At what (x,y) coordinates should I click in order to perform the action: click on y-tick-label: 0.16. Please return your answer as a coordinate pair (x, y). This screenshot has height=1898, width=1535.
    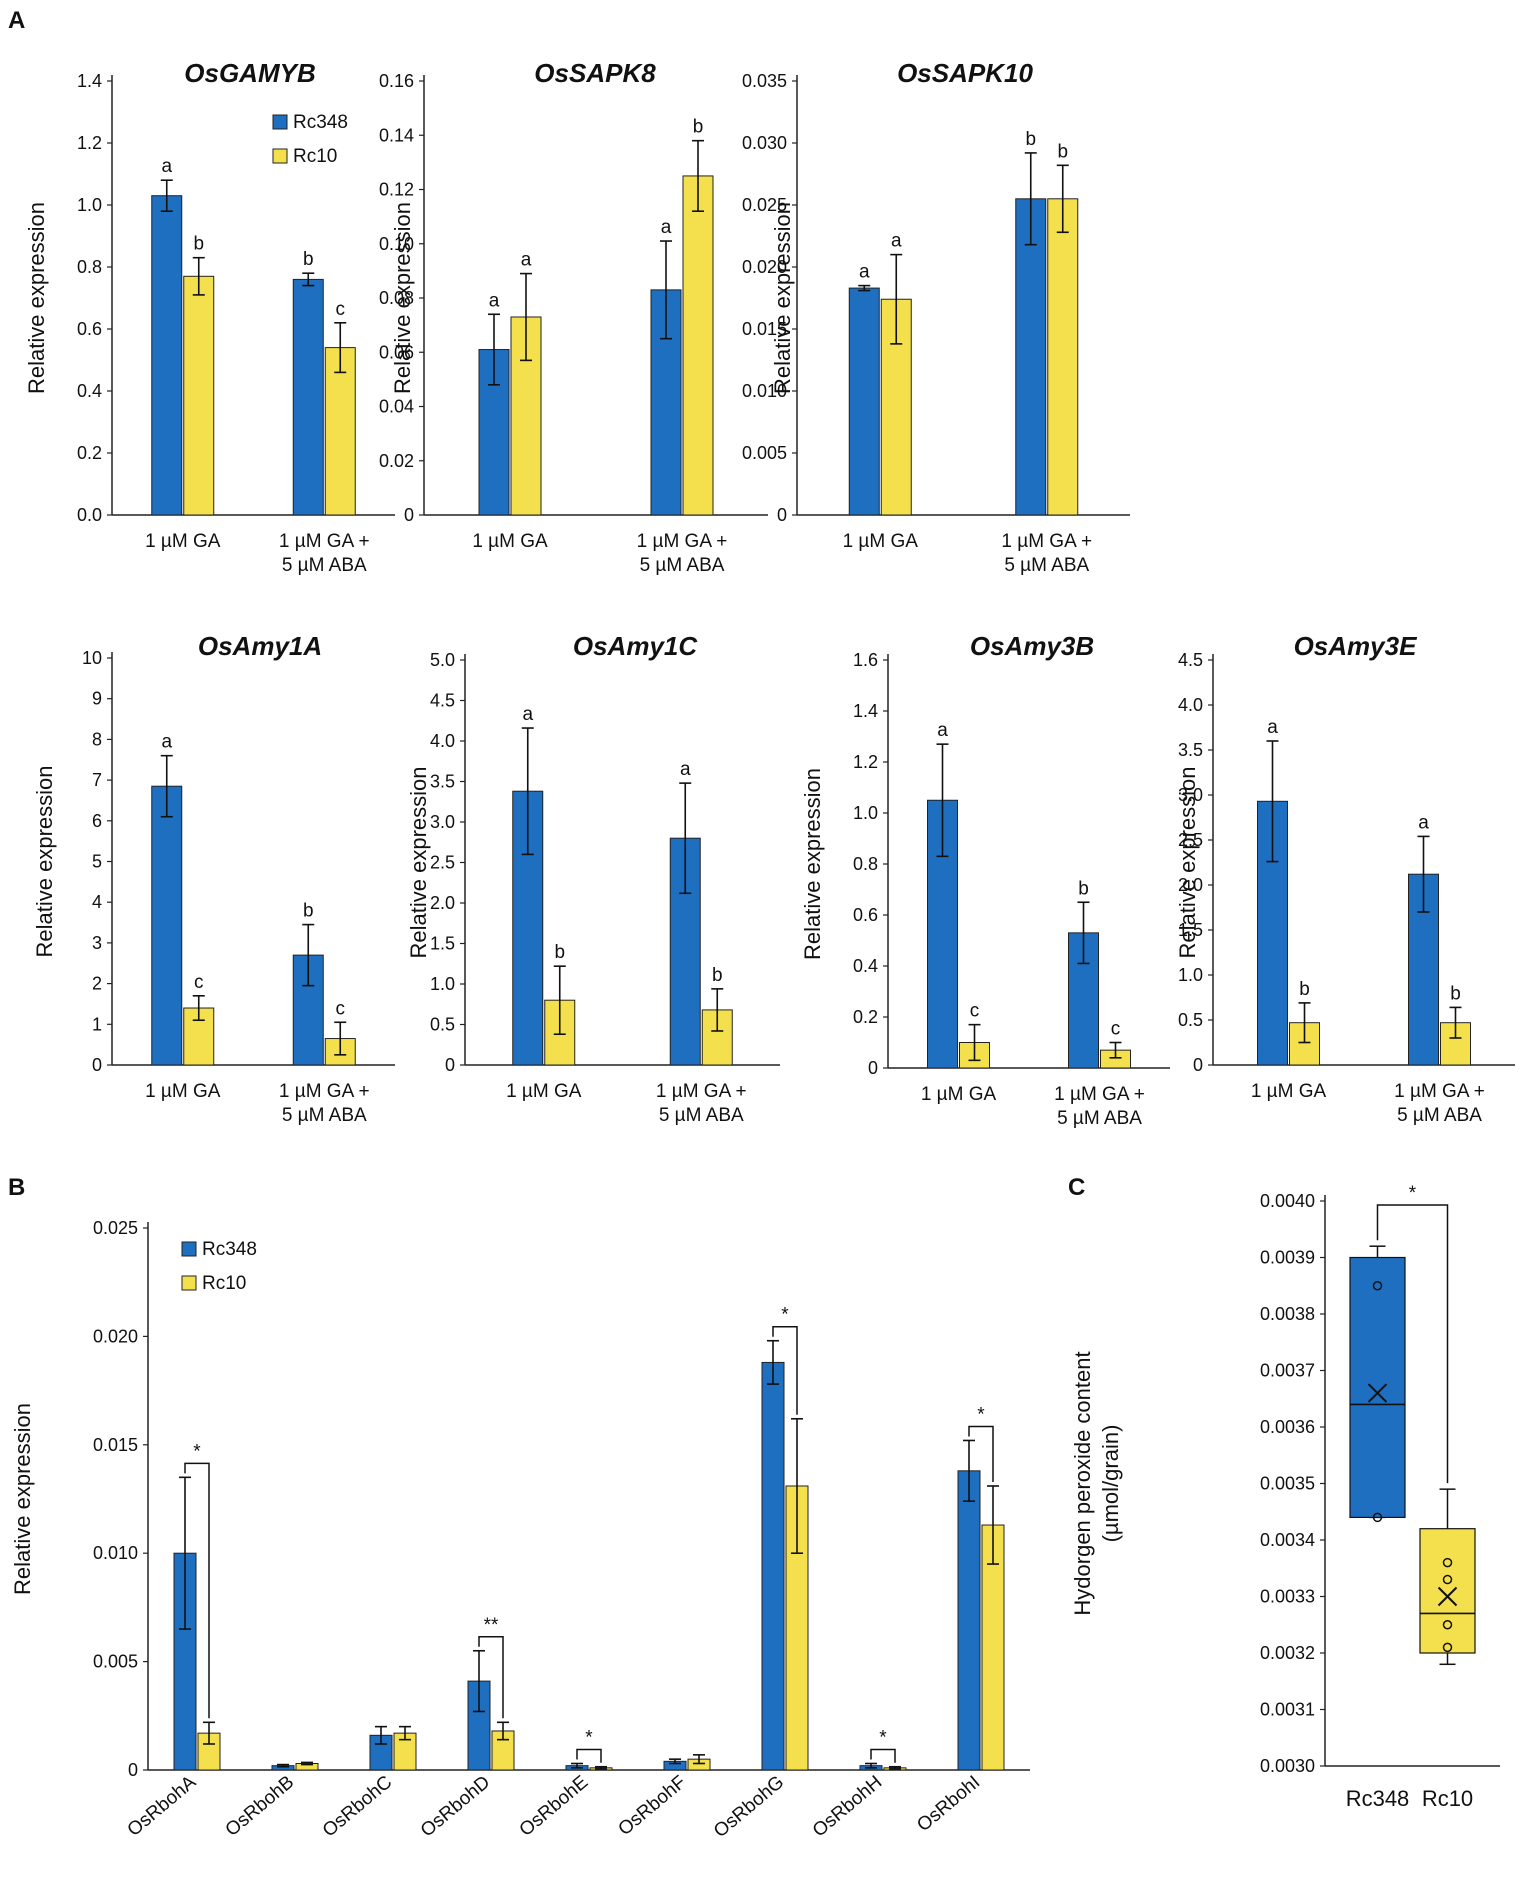
    Looking at the image, I should click on (396, 81).